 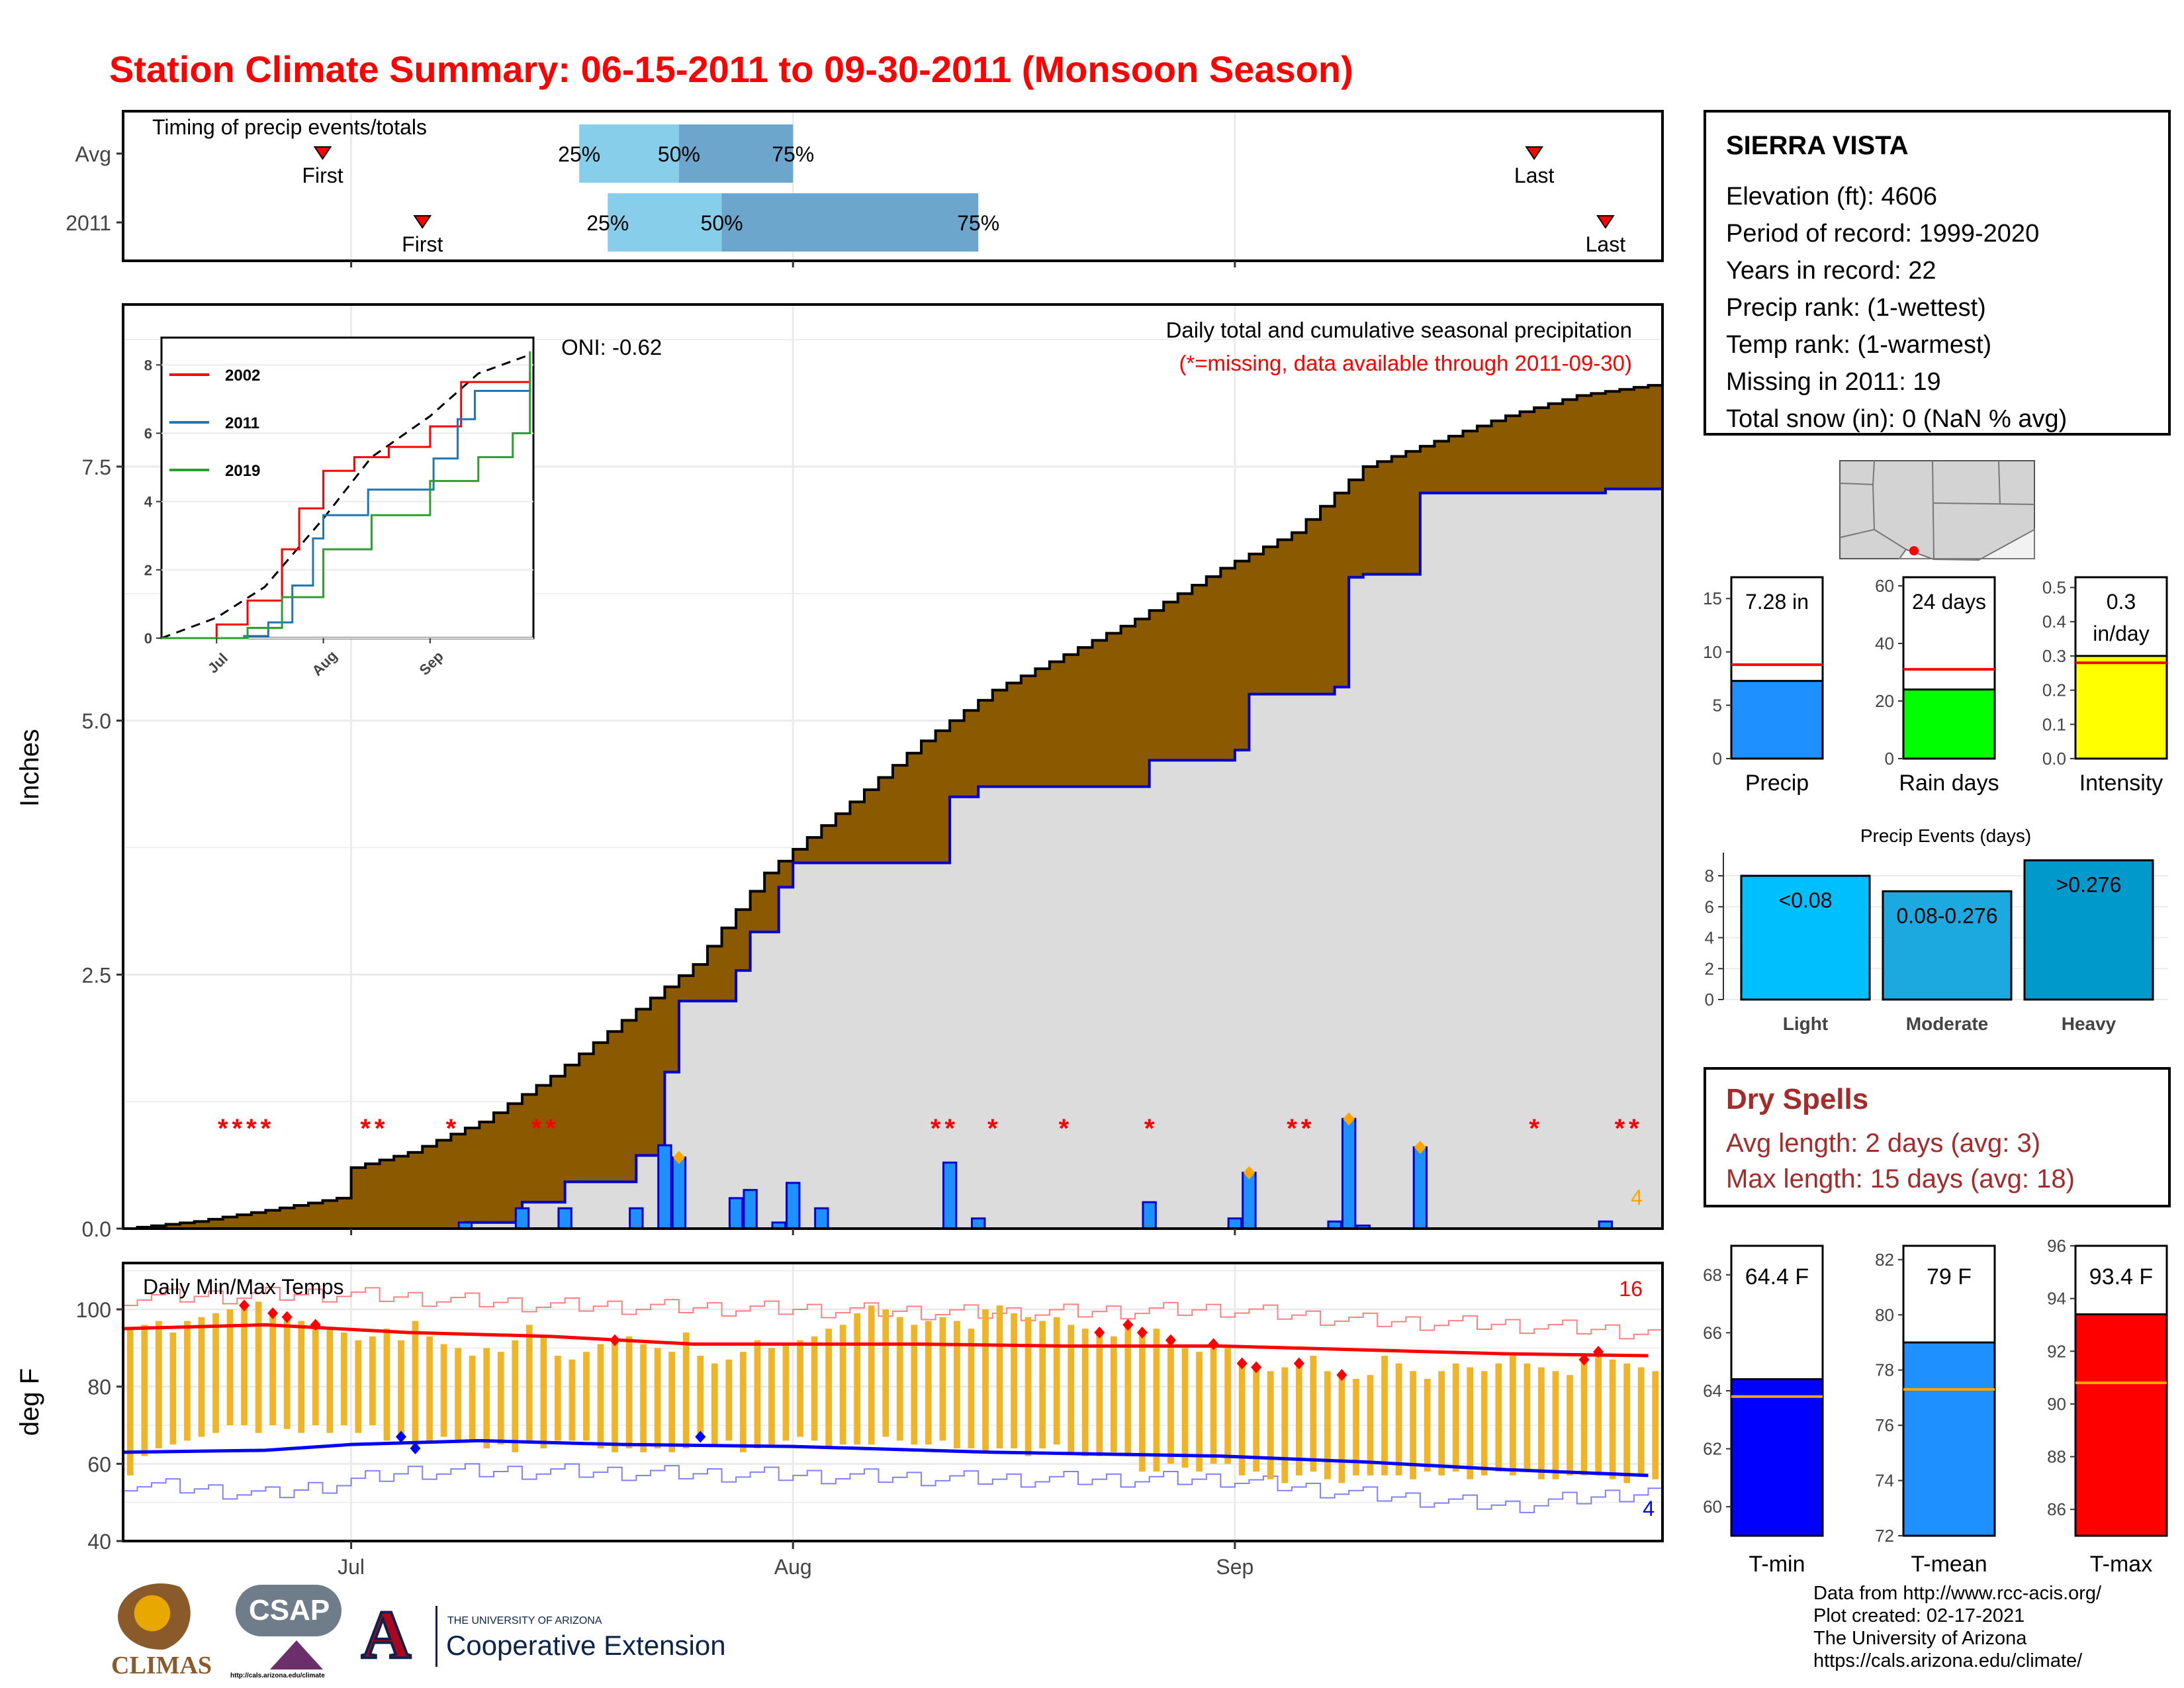 I want to click on inset-line-2019, so click(x=346, y=495).